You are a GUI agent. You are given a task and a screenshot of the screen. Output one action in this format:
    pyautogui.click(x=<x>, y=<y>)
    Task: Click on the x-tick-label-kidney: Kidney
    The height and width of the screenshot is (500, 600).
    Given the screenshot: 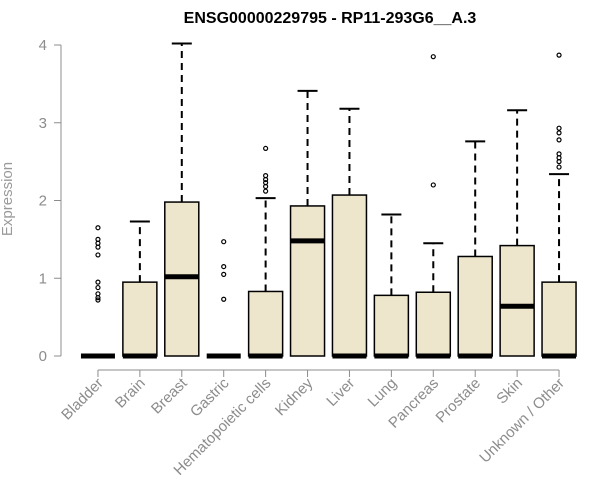 What is the action you would take?
    pyautogui.click(x=294, y=396)
    